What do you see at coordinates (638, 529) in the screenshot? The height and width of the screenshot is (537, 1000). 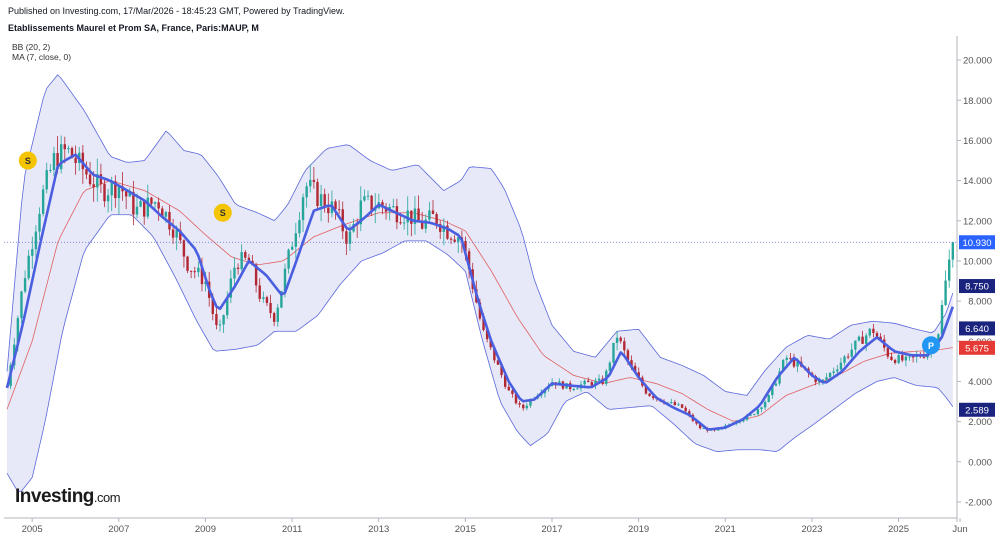 I see `x-tick-label: 2019` at bounding box center [638, 529].